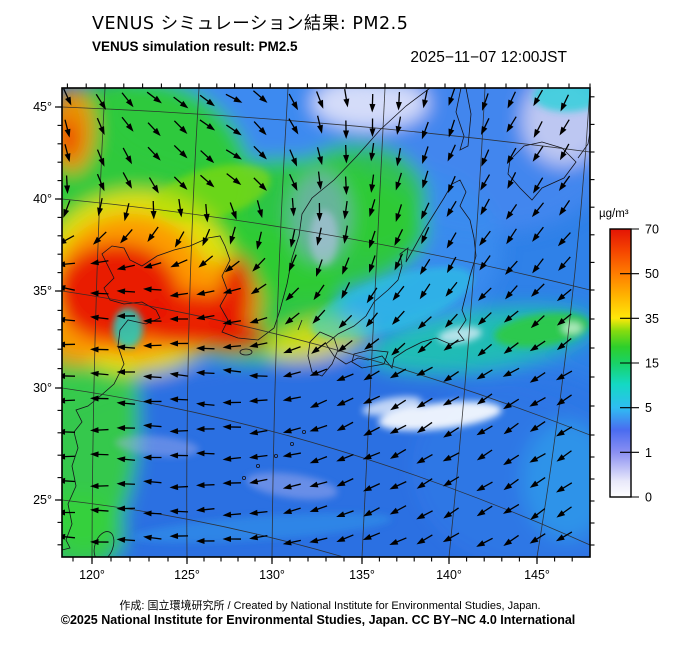  Describe the element at coordinates (373, 322) in the screenshot. I see `meridian-line` at that location.